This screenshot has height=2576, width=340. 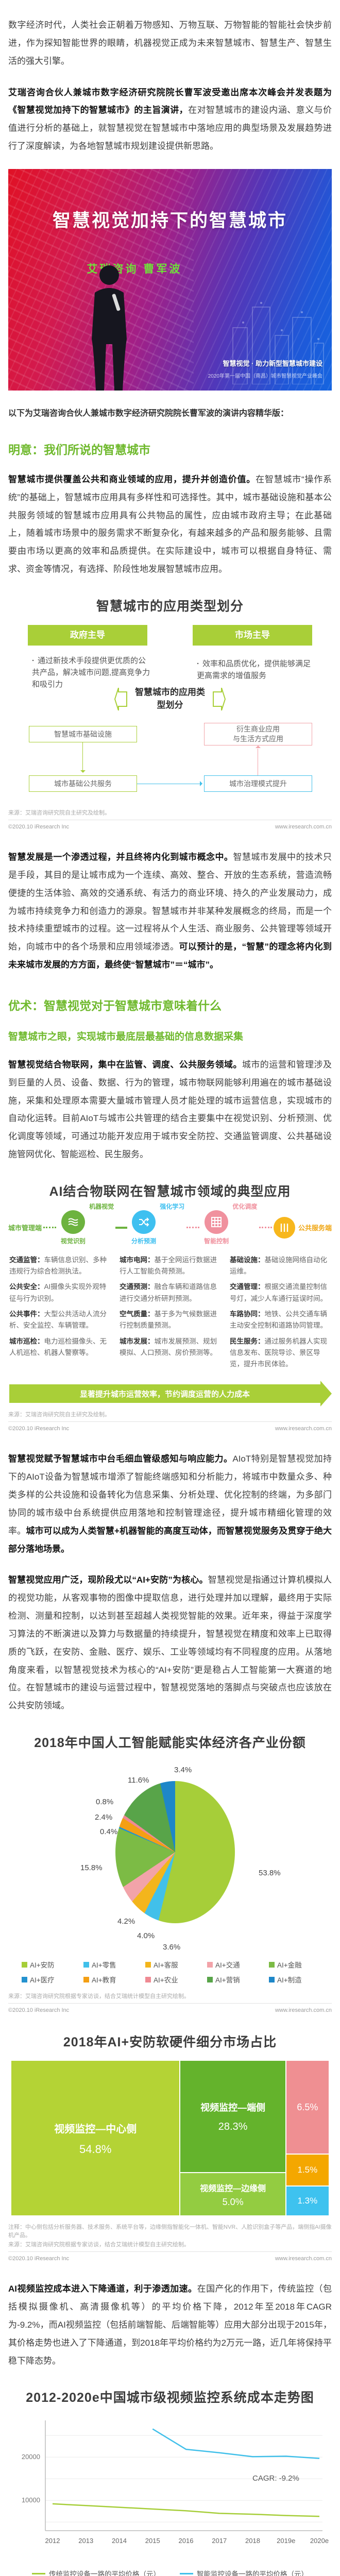 What do you see at coordinates (95, 2138) in the screenshot?
I see `treemap-block-center: 视频监控—中心侧 54.8%` at bounding box center [95, 2138].